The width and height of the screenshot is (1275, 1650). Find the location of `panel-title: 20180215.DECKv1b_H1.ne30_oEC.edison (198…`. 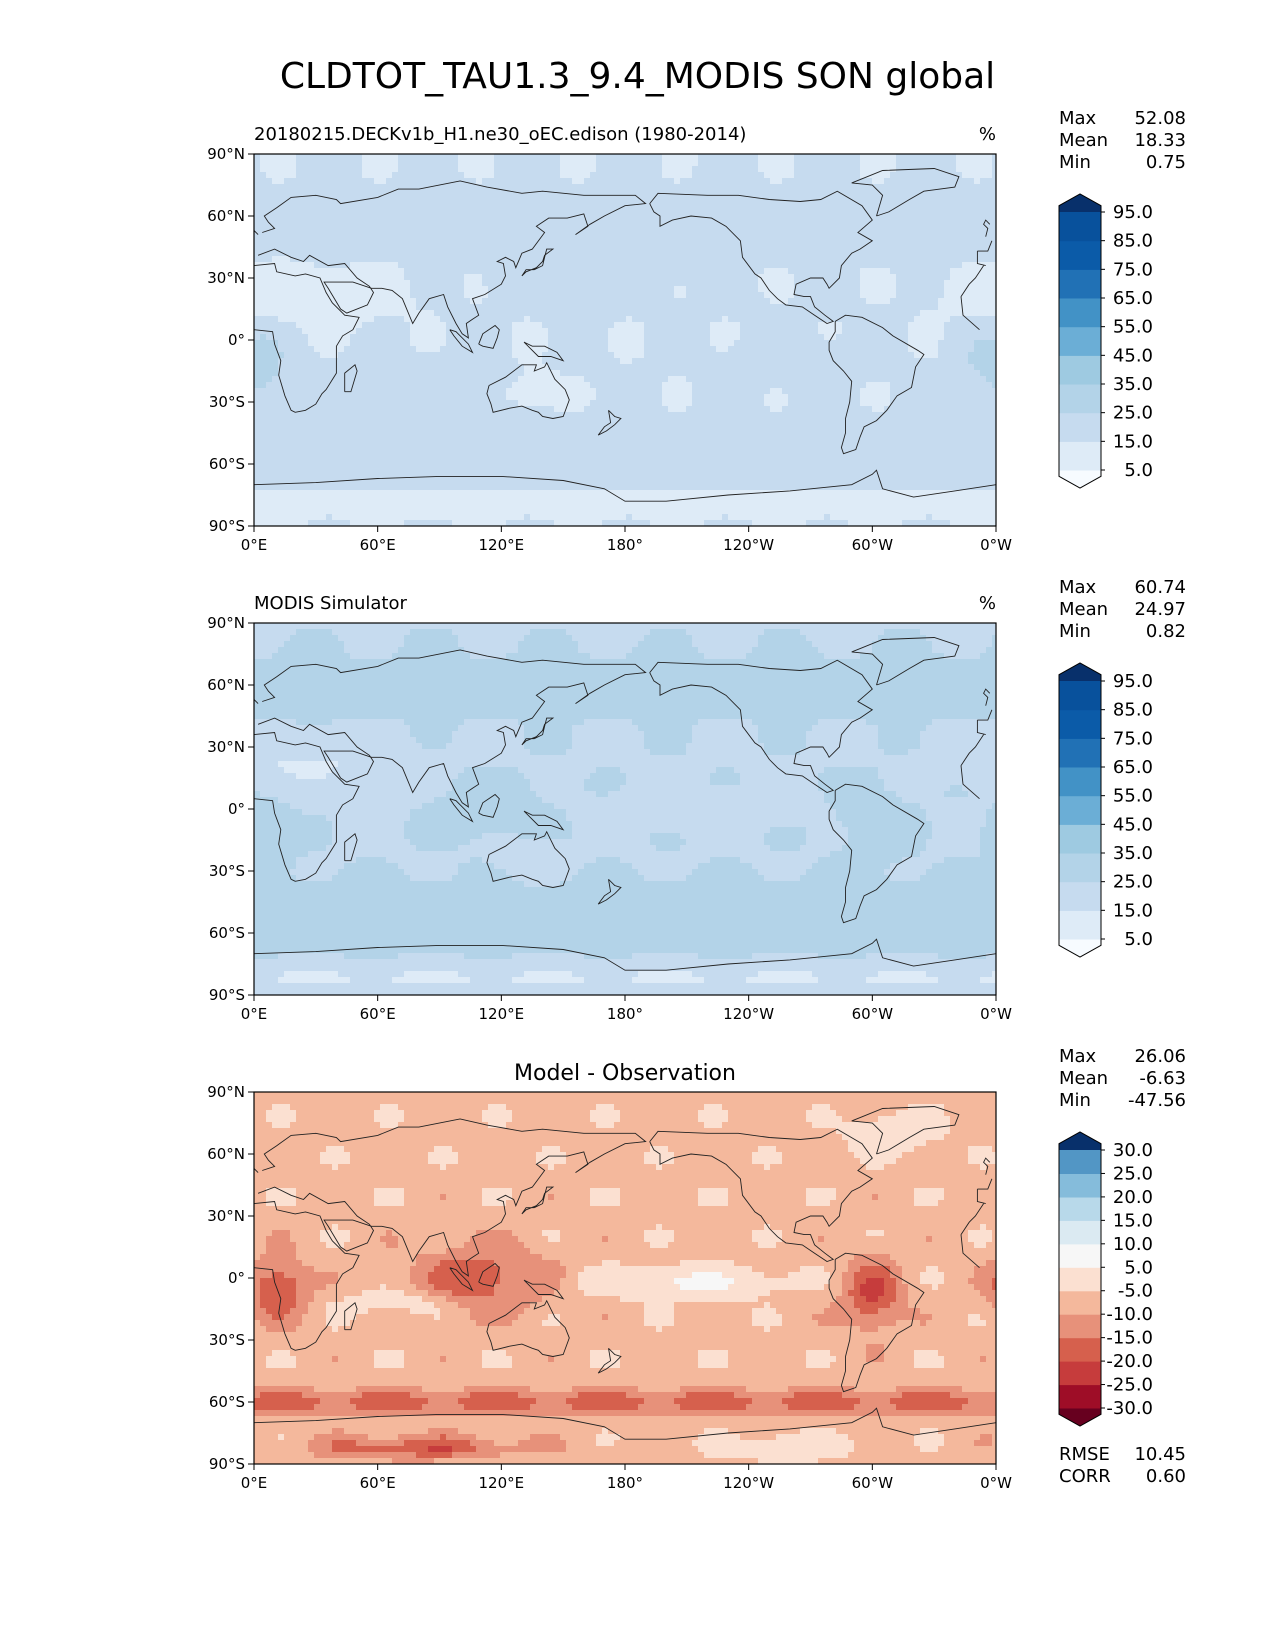

panel-title: 20180215.DECKv1b_H1.ne30_oEC.edison (198… is located at coordinates (500, 134).